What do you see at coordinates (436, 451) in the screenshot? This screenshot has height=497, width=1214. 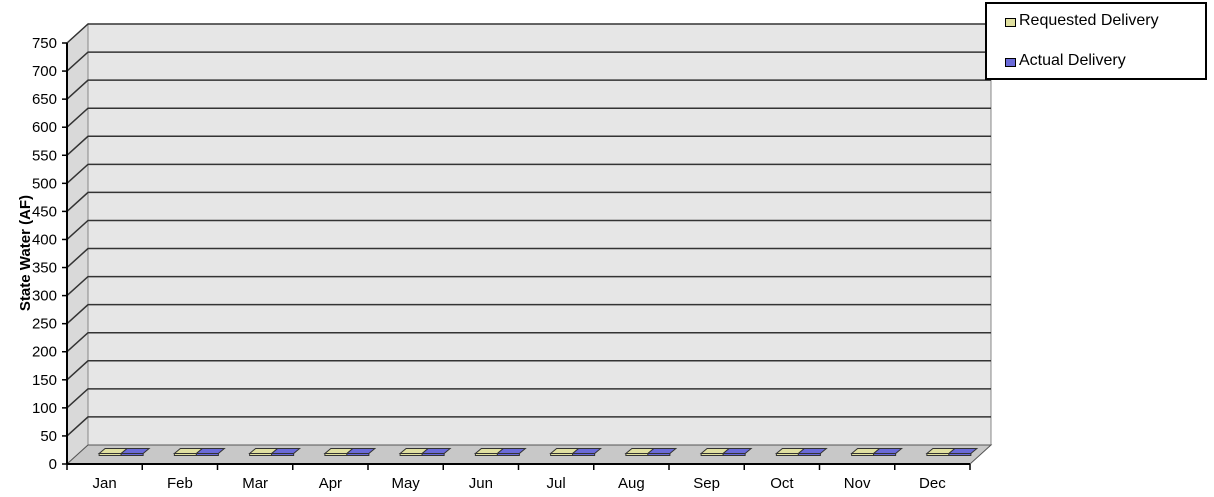 I see `bar-top-actual-may` at bounding box center [436, 451].